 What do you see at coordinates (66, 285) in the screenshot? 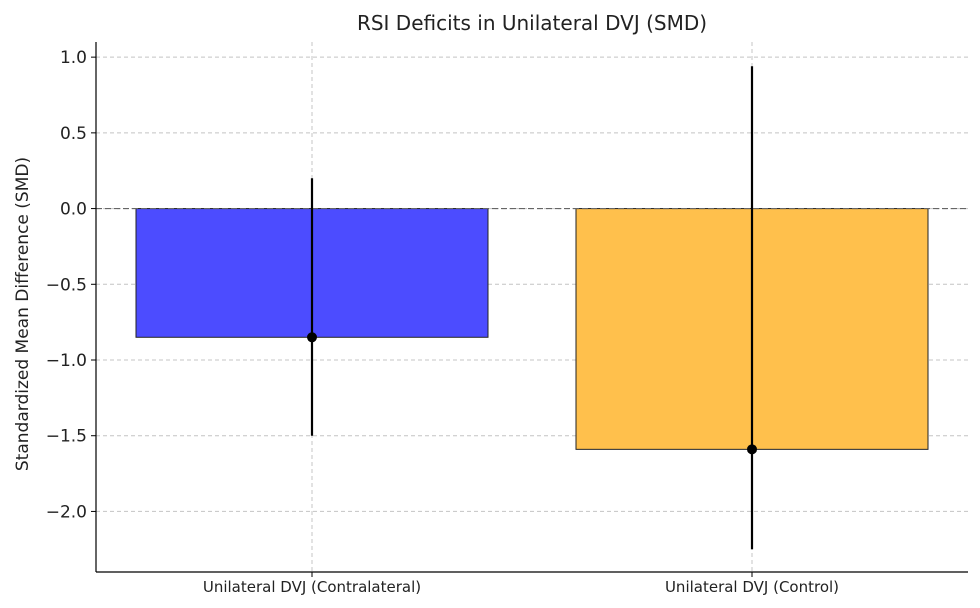
I see `y-tick-label-3: −0.5` at bounding box center [66, 285].